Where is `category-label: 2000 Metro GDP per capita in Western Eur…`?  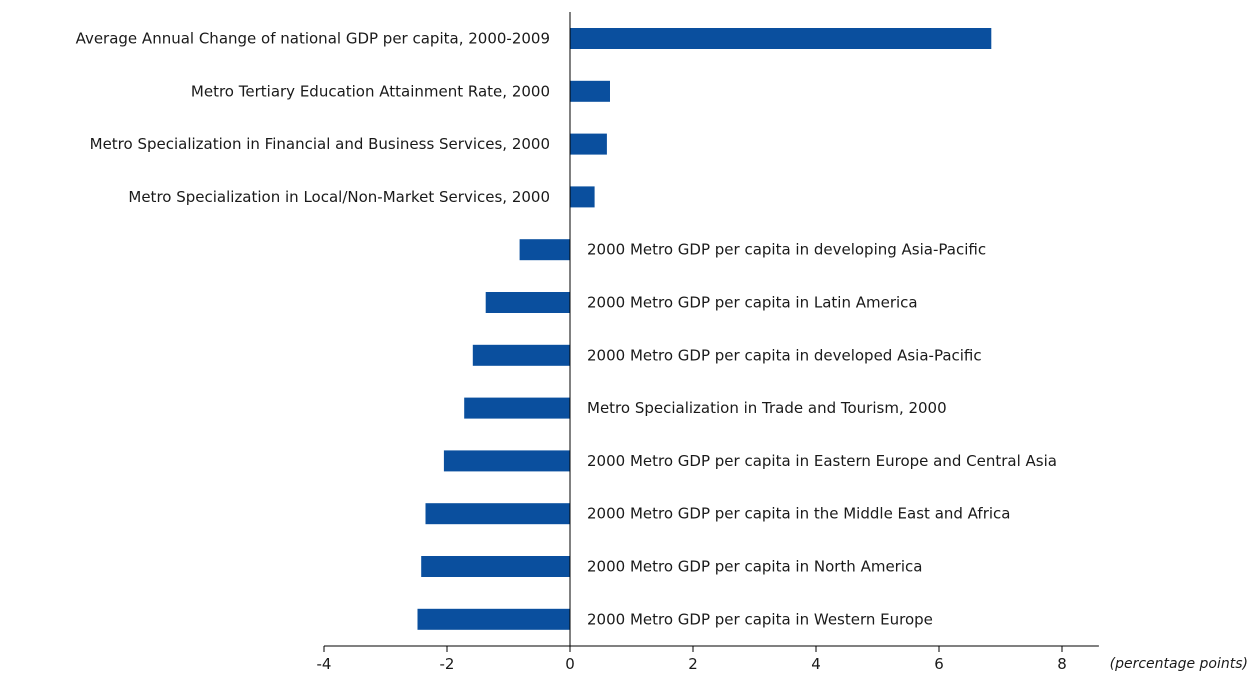
category-label: 2000 Metro GDP per capita in Western Eur… is located at coordinates (760, 619).